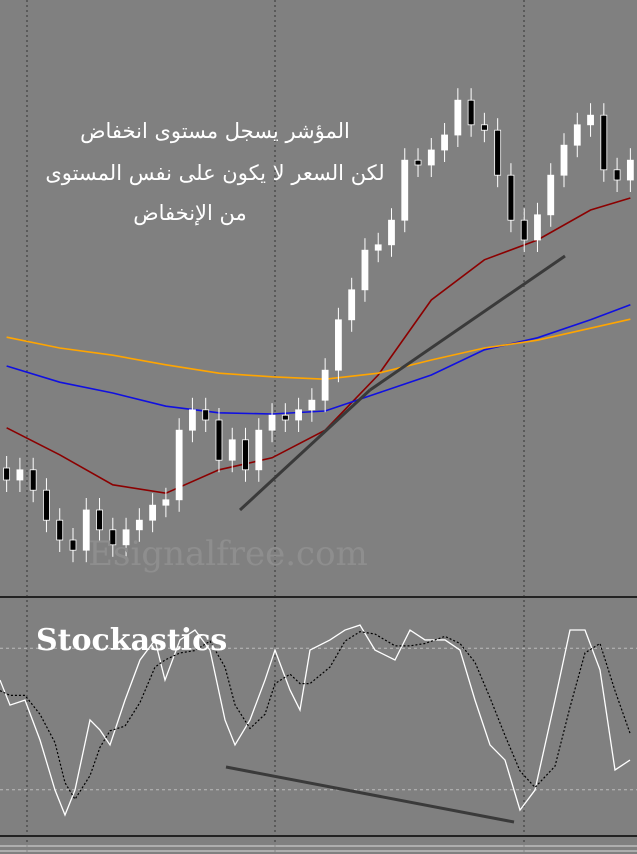 Image resolution: width=637 pixels, height=854 pixels. What do you see at coordinates (228, 554) in the screenshot?
I see `watermark: Esignalfree.com` at bounding box center [228, 554].